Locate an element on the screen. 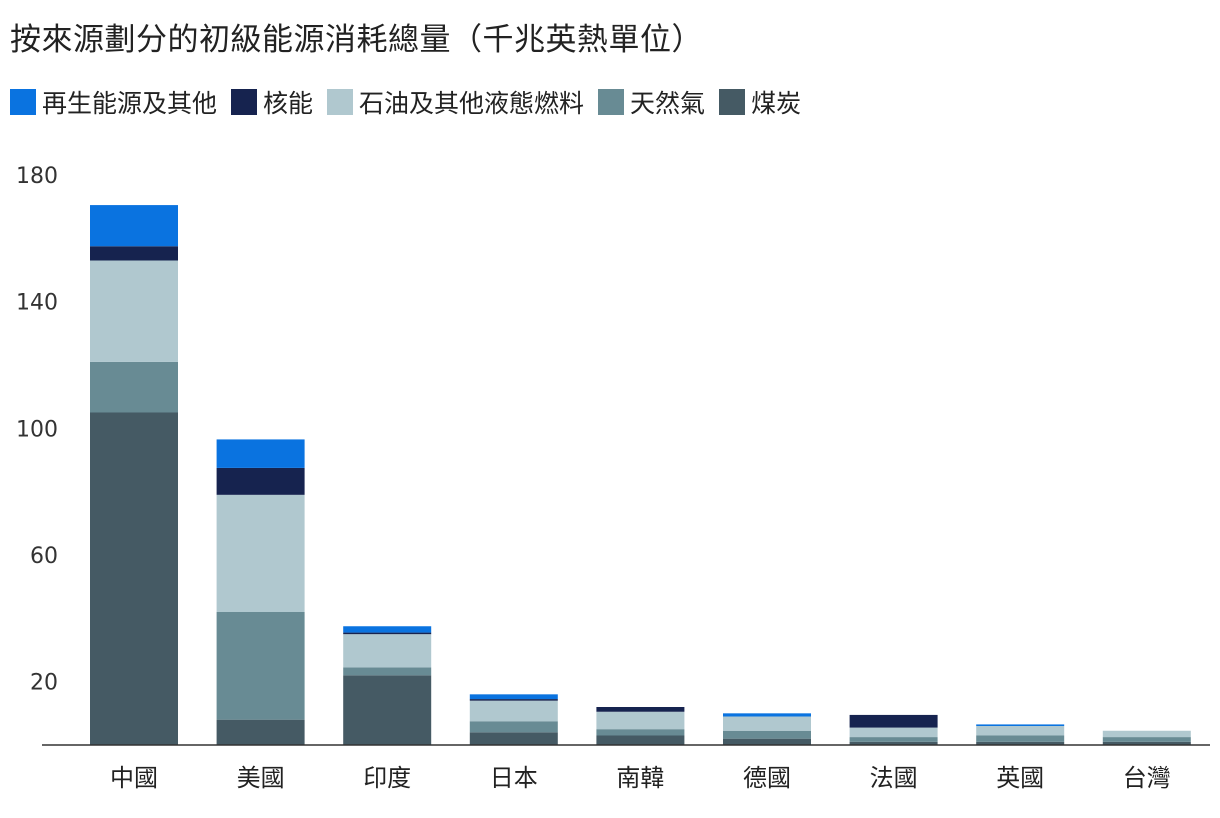  legend-label: 核能 is located at coordinates (288, 103).